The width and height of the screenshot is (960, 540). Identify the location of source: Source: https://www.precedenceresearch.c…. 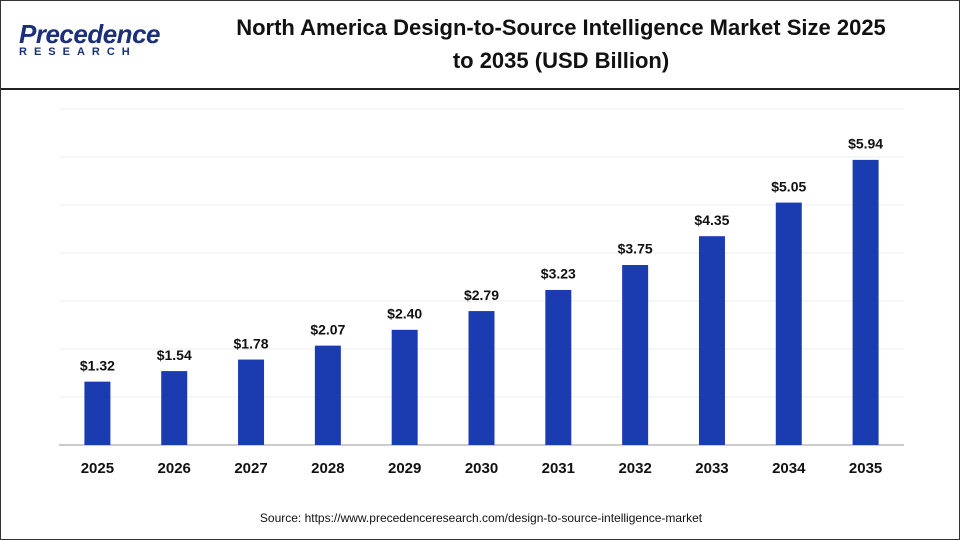
(481, 518).